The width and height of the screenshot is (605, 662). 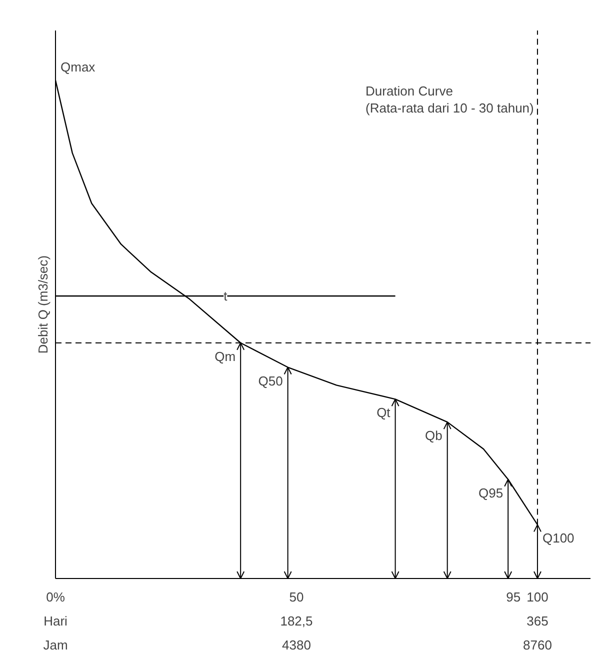 What do you see at coordinates (78, 66) in the screenshot?
I see `annotation: Qmax` at bounding box center [78, 66].